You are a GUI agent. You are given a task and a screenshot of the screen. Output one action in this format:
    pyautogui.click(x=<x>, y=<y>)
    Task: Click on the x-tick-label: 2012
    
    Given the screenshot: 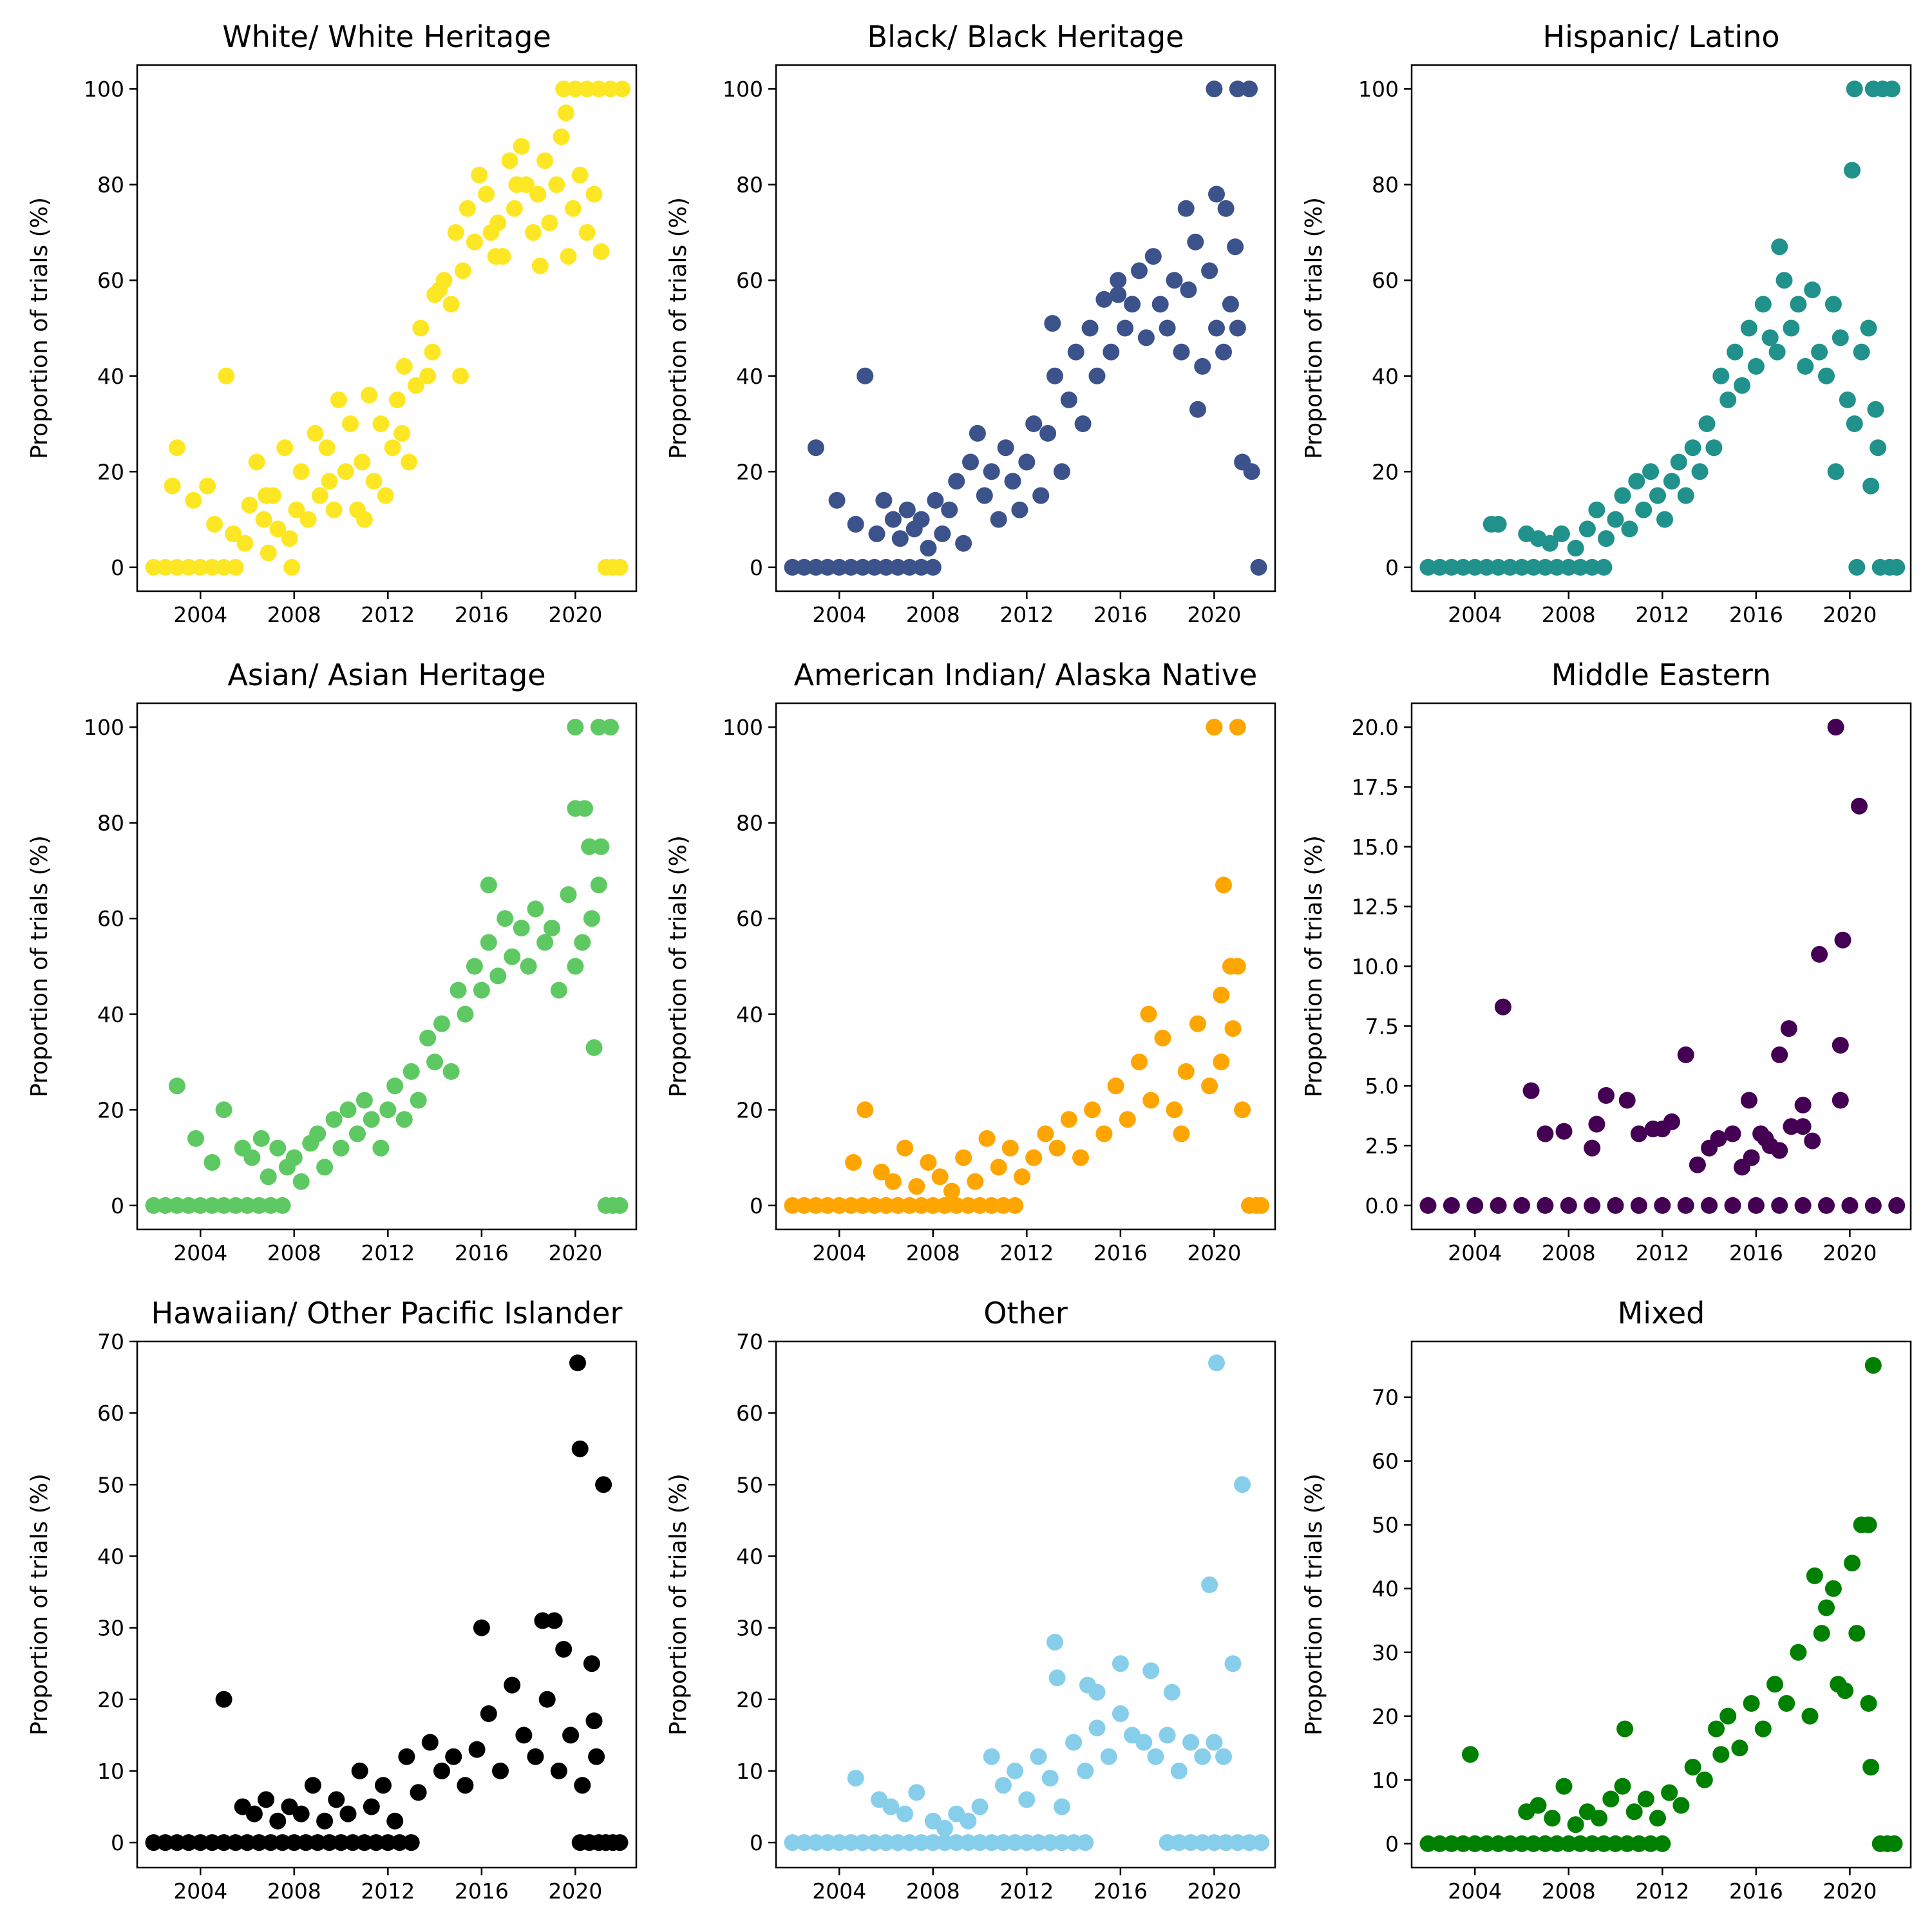 What is the action you would take?
    pyautogui.click(x=388, y=614)
    